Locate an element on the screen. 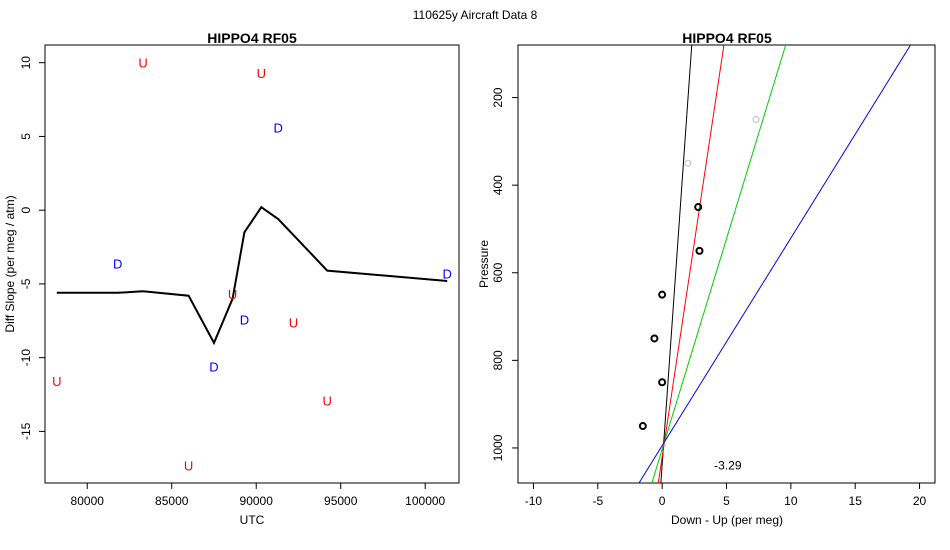 The height and width of the screenshot is (550, 950). x-tick-label: 10 is located at coordinates (791, 501).